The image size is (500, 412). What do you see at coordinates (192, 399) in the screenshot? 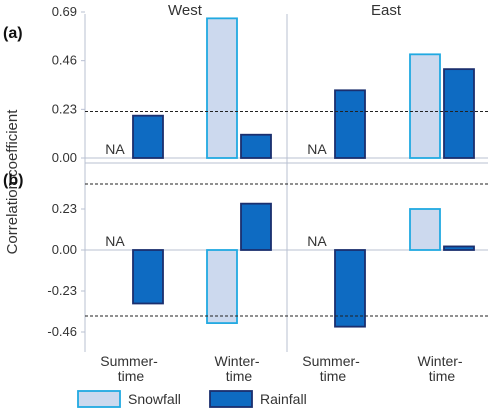
I see `legend: Snowfall Rainfall` at bounding box center [192, 399].